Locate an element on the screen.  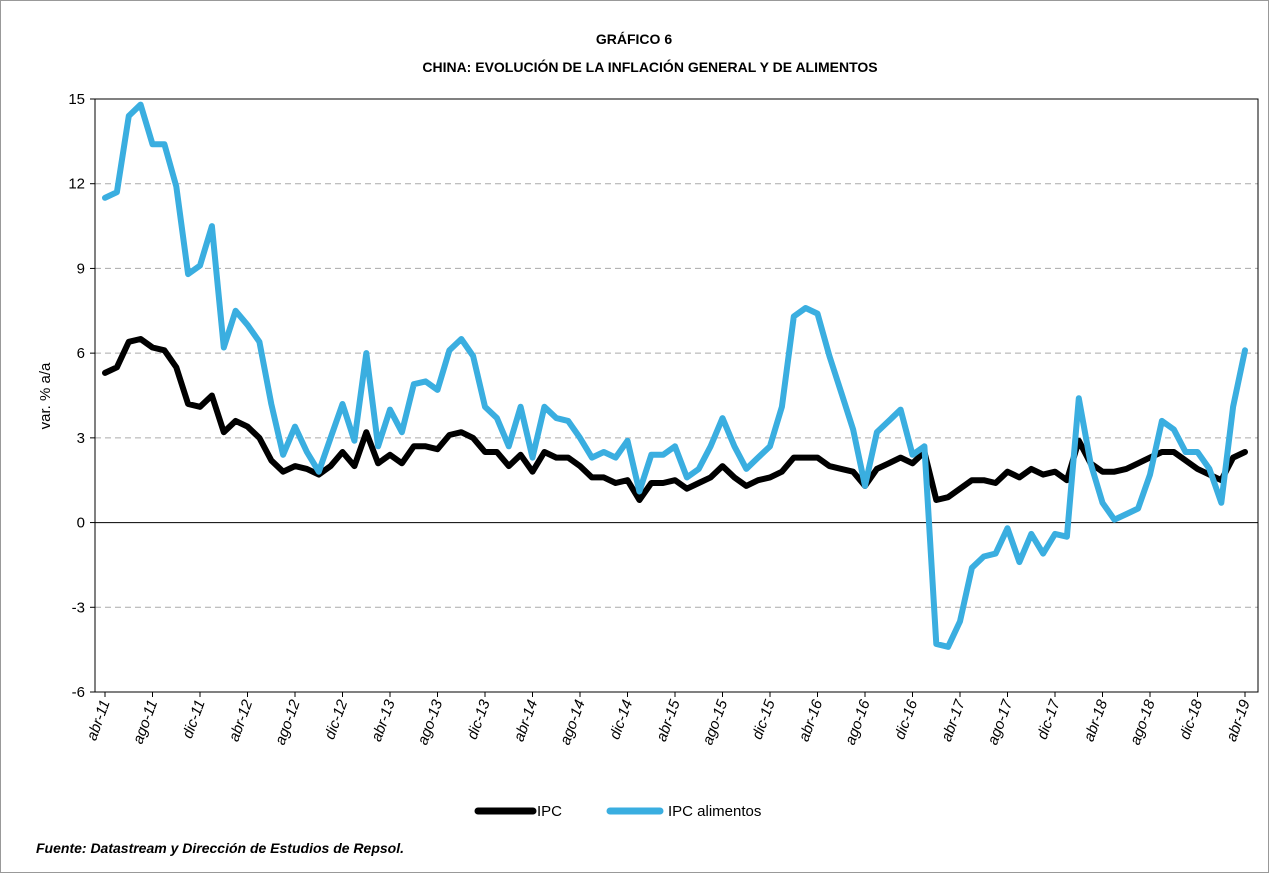
legend-label: IPC is located at coordinates (549, 811).